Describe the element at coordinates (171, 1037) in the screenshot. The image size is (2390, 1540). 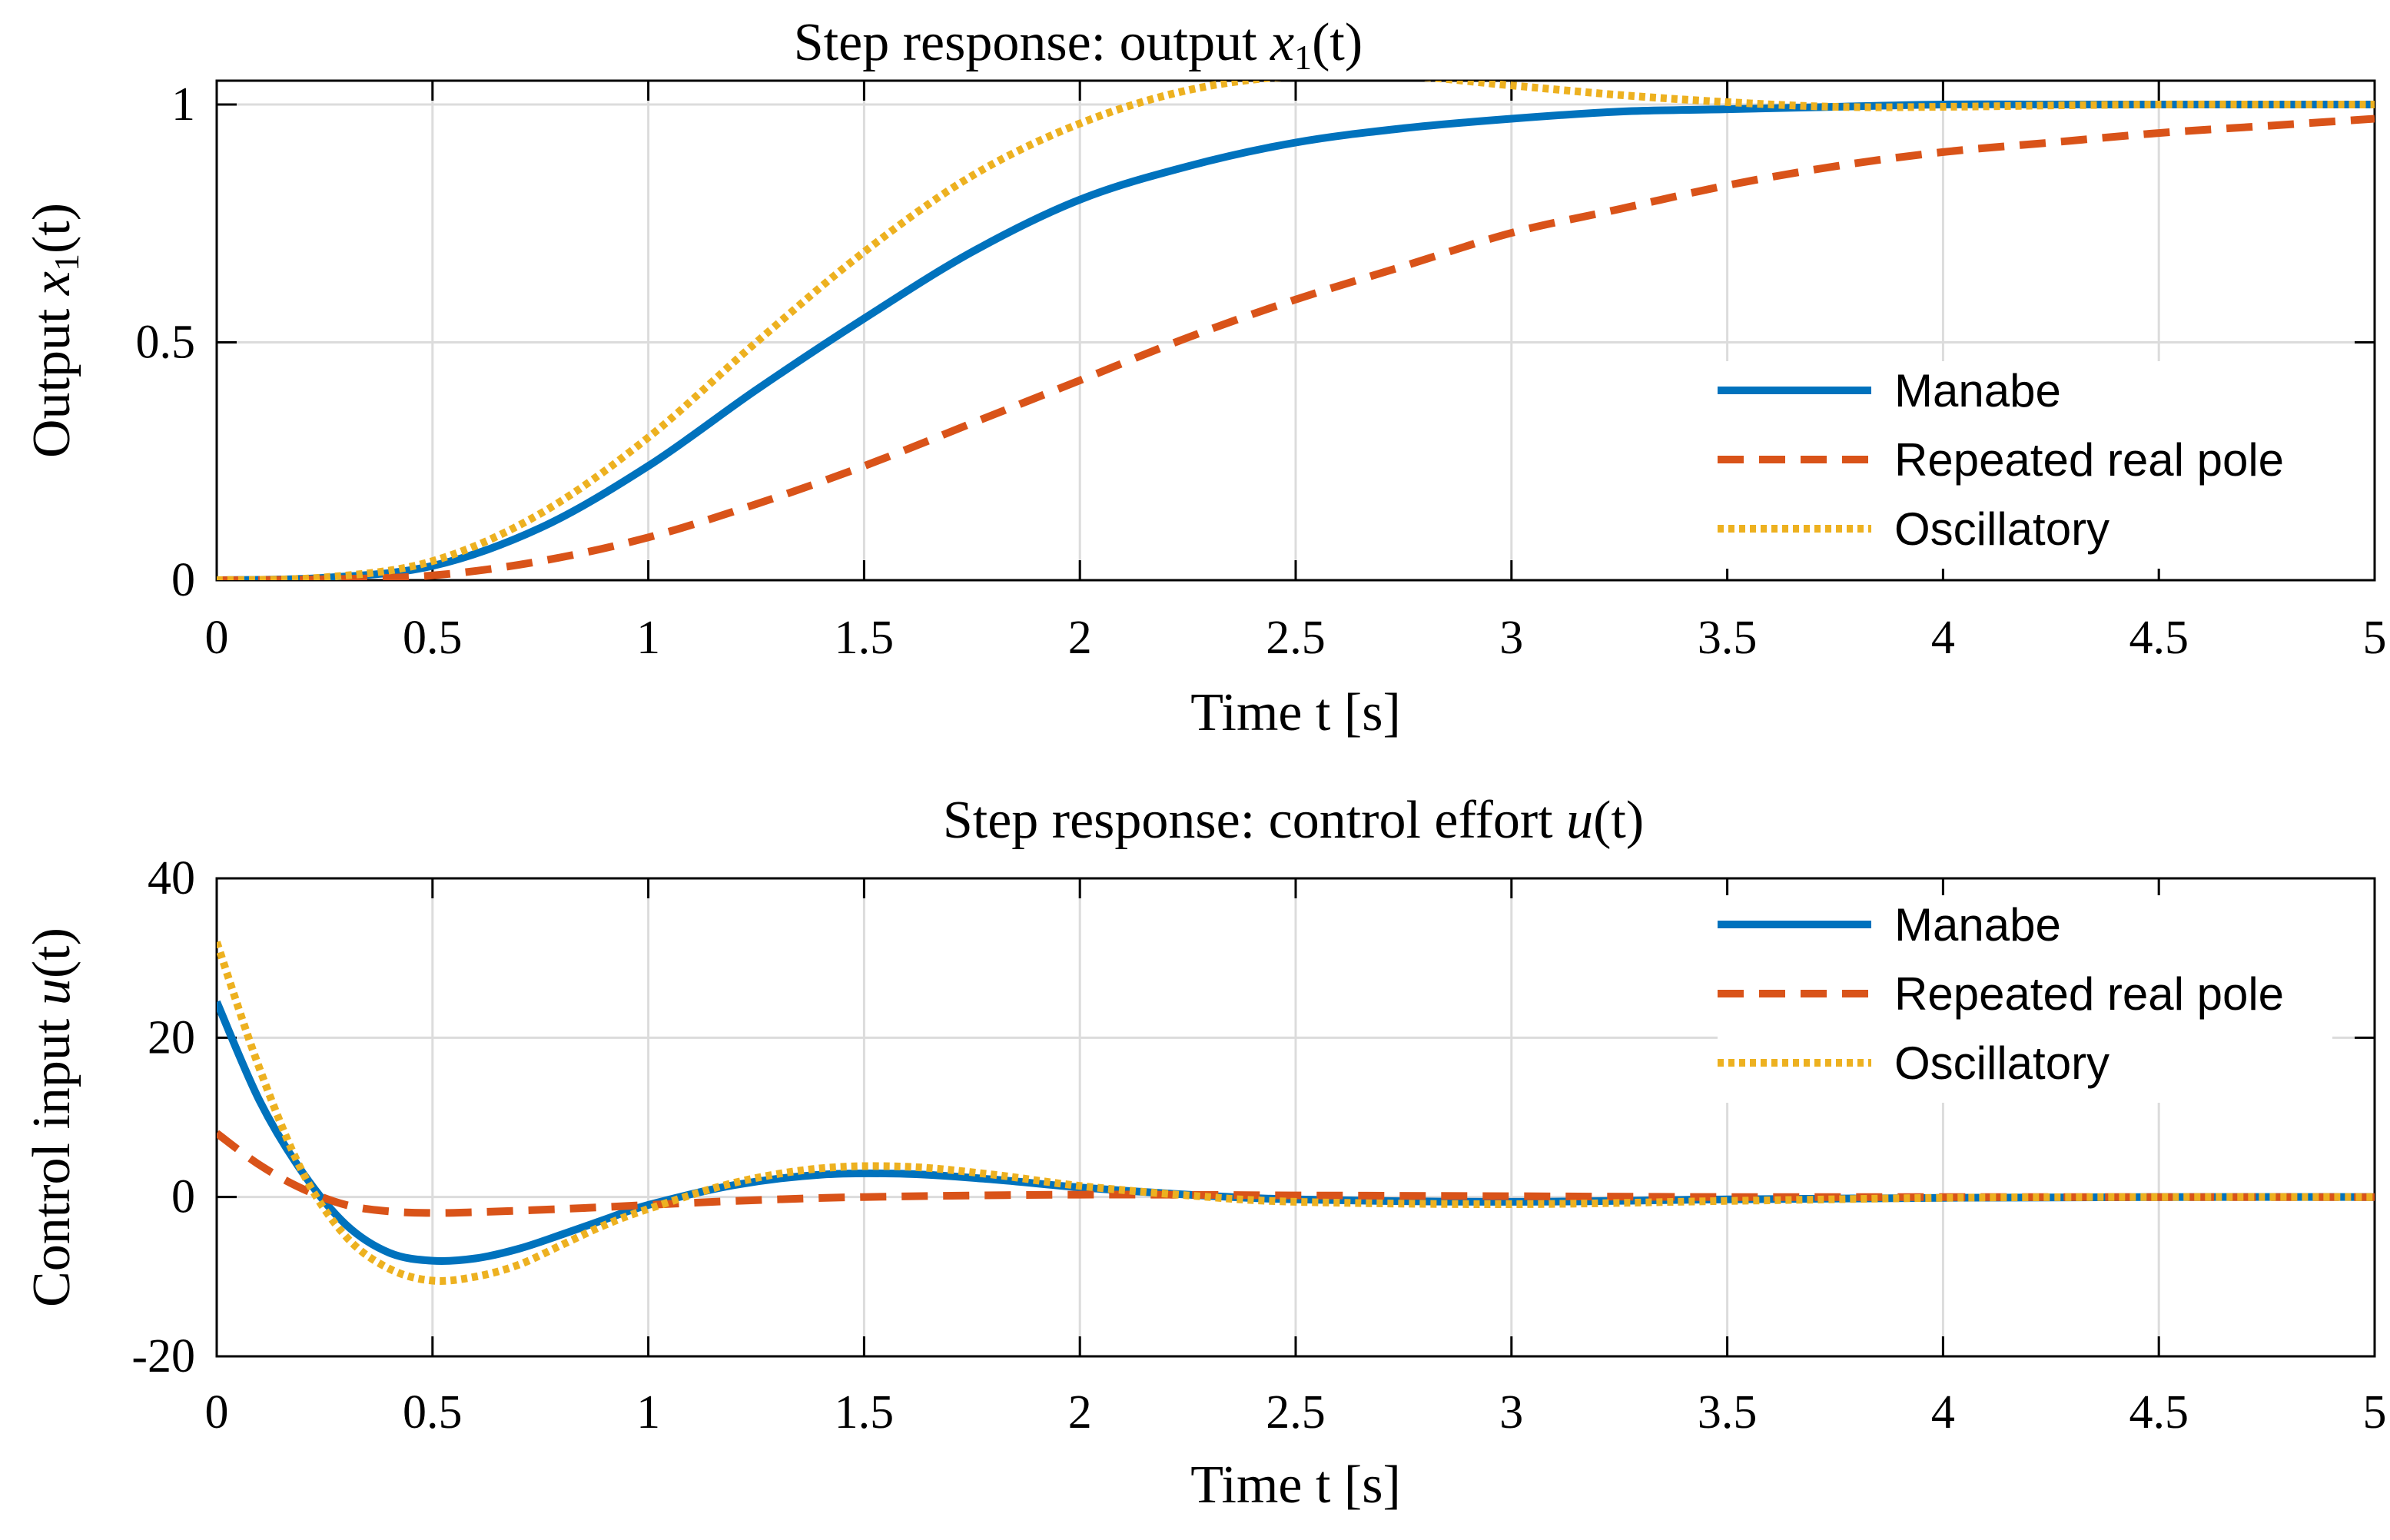
I see `y-tick-label: 20` at that location.